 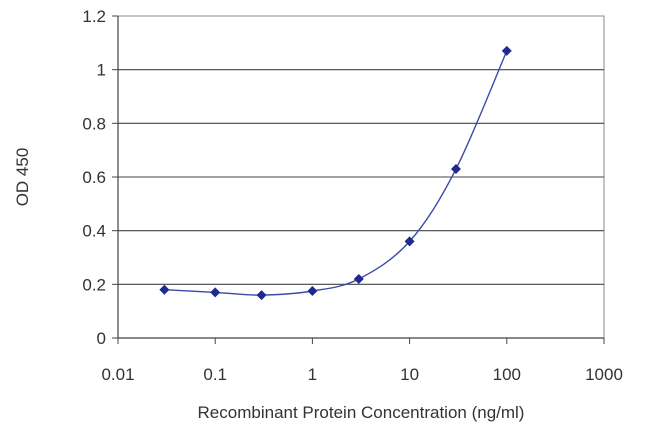 I want to click on y-tick-label: 0, so click(x=101, y=338).